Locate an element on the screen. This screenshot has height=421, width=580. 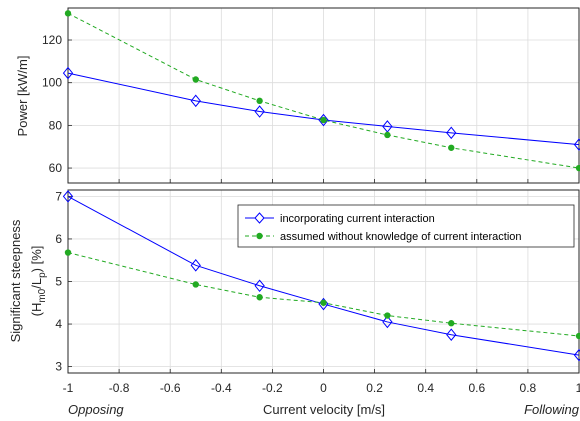
x-tick-label: 0 is located at coordinates (323, 388).